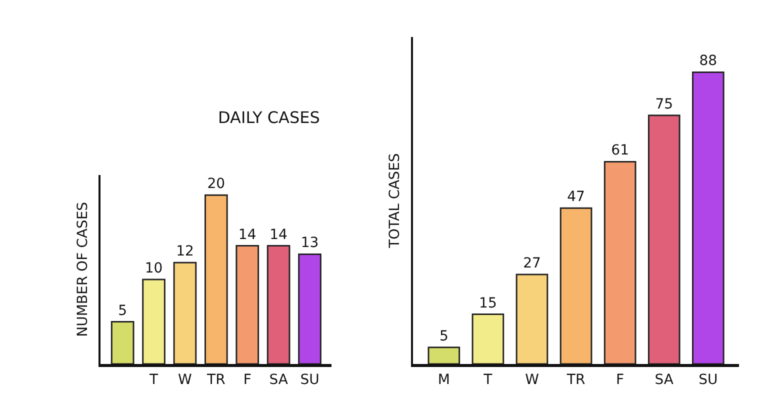 Image resolution: width=759 pixels, height=404 pixels. What do you see at coordinates (488, 303) in the screenshot?
I see `data-label: 15` at bounding box center [488, 303].